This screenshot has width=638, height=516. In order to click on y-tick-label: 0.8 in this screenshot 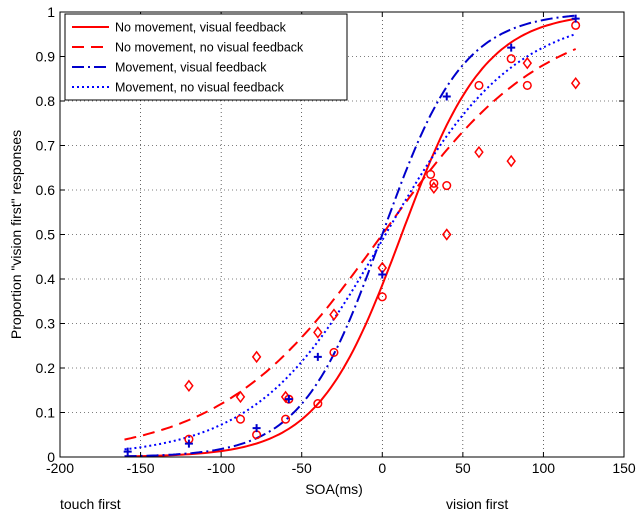, I will do `click(46, 101)`.